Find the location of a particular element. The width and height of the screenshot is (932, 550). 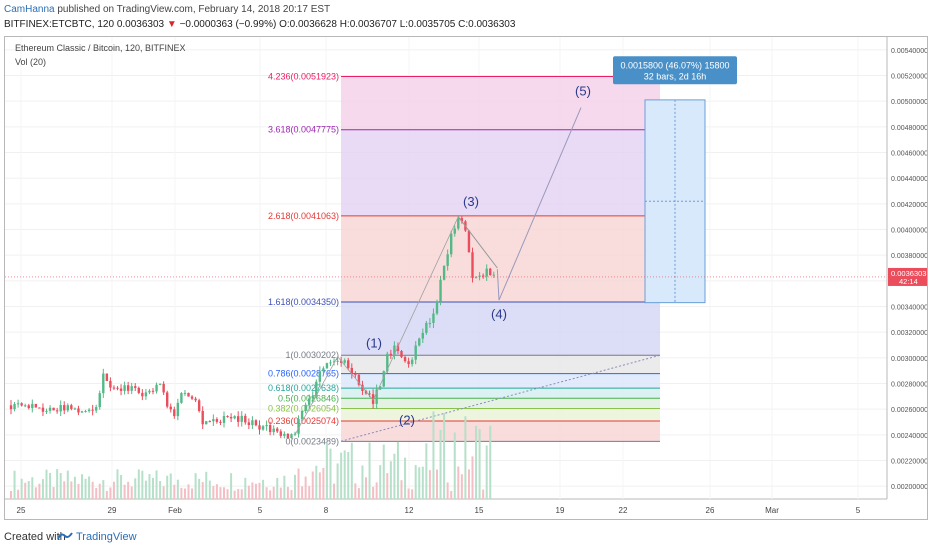

y-tick-label: 0.00340000 is located at coordinates (909, 308).